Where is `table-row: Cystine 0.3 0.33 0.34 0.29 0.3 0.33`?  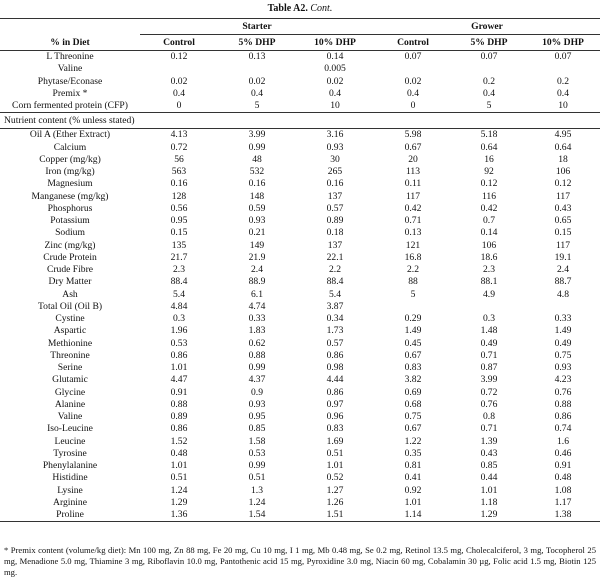
table-row: Cystine 0.3 0.33 0.34 0.29 0.3 0.33 is located at coordinates (300, 319).